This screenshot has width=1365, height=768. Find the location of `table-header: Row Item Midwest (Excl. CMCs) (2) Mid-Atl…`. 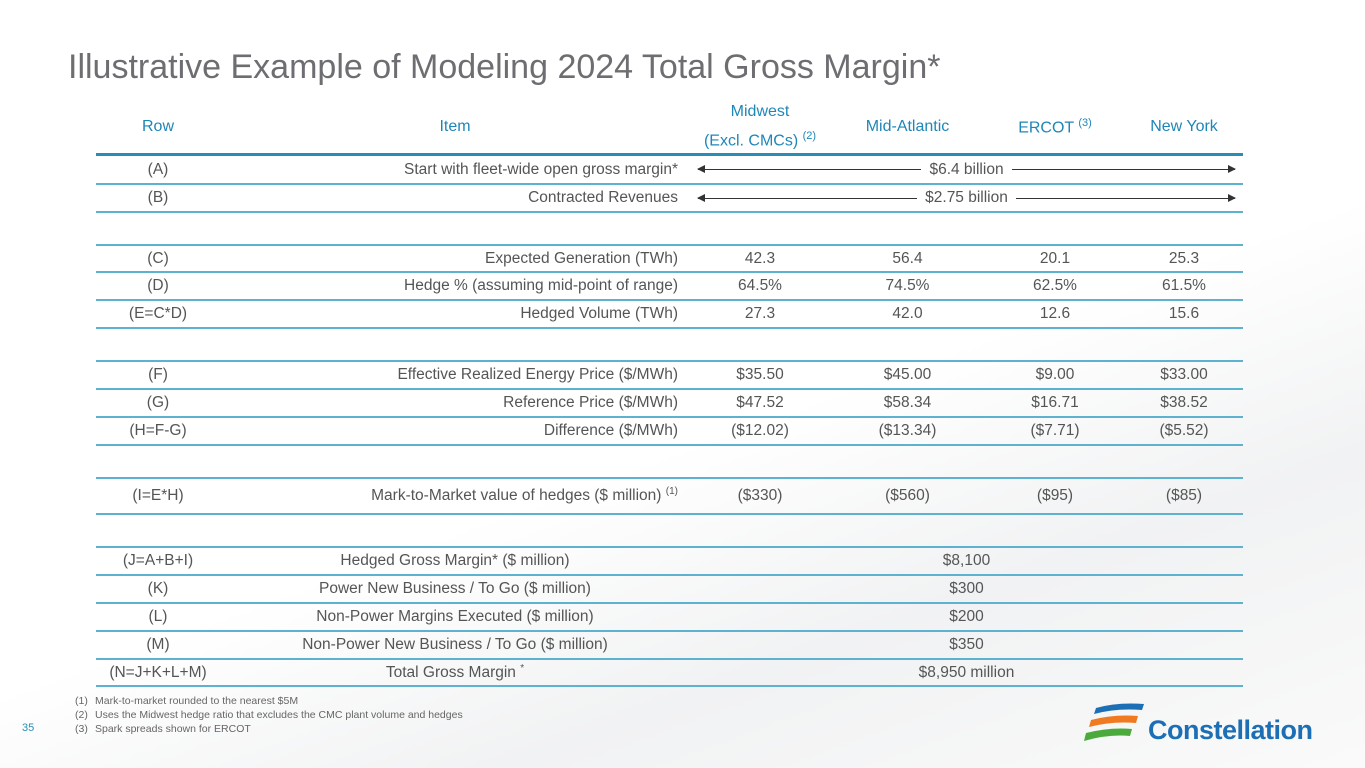

table-header: Row Item Midwest (Excl. CMCs) (2) Mid-Atl… is located at coordinates (669, 128).